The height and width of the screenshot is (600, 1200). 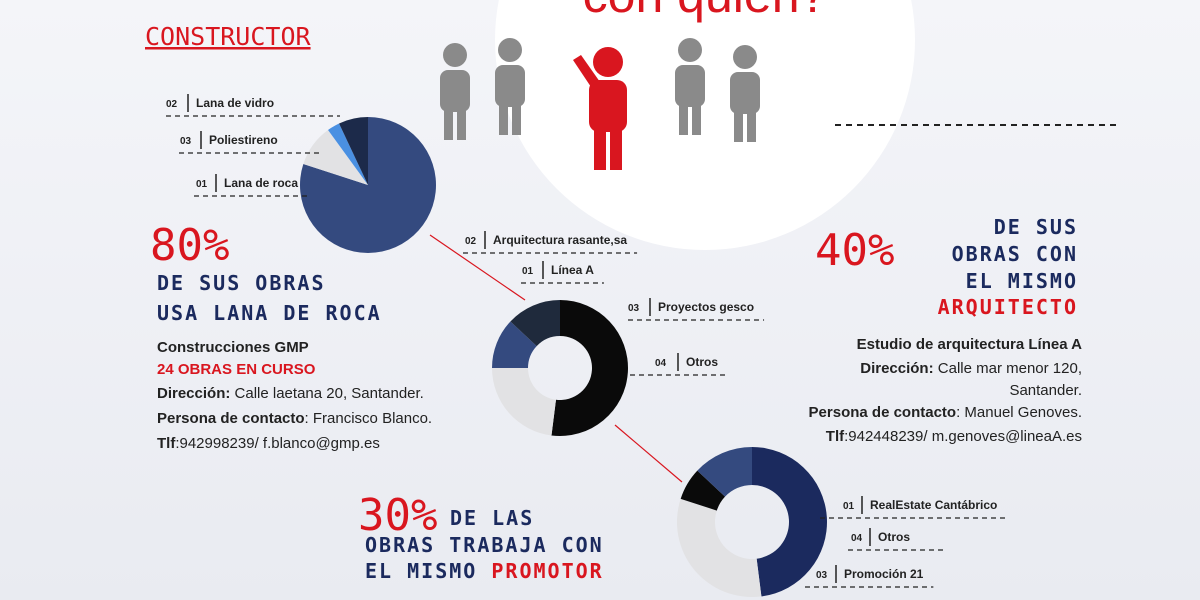 What do you see at coordinates (1008, 307) in the screenshot?
I see `headline: ARQUITECTO` at bounding box center [1008, 307].